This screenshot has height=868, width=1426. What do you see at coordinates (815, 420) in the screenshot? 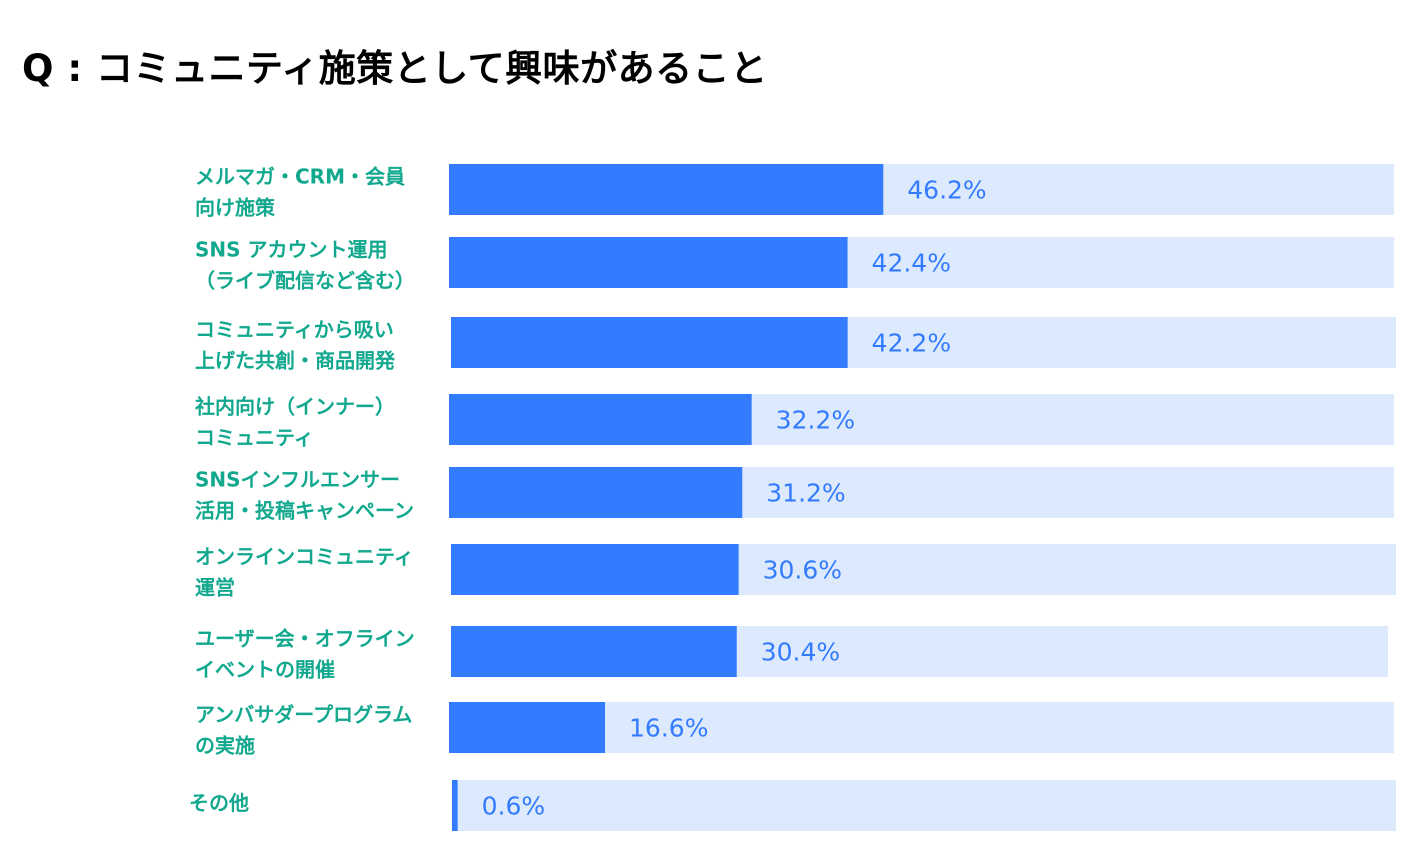
I see `value-label-4: 32.2%` at bounding box center [815, 420].